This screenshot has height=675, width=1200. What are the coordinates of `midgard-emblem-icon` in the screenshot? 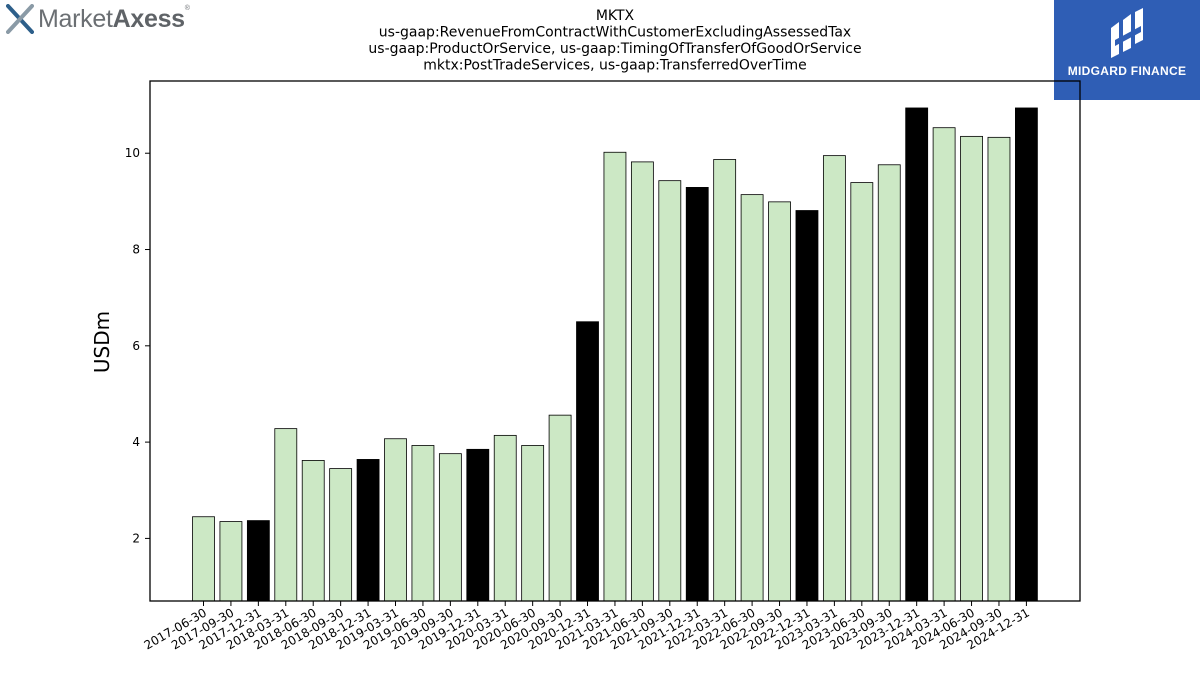 It's located at (1127, 33).